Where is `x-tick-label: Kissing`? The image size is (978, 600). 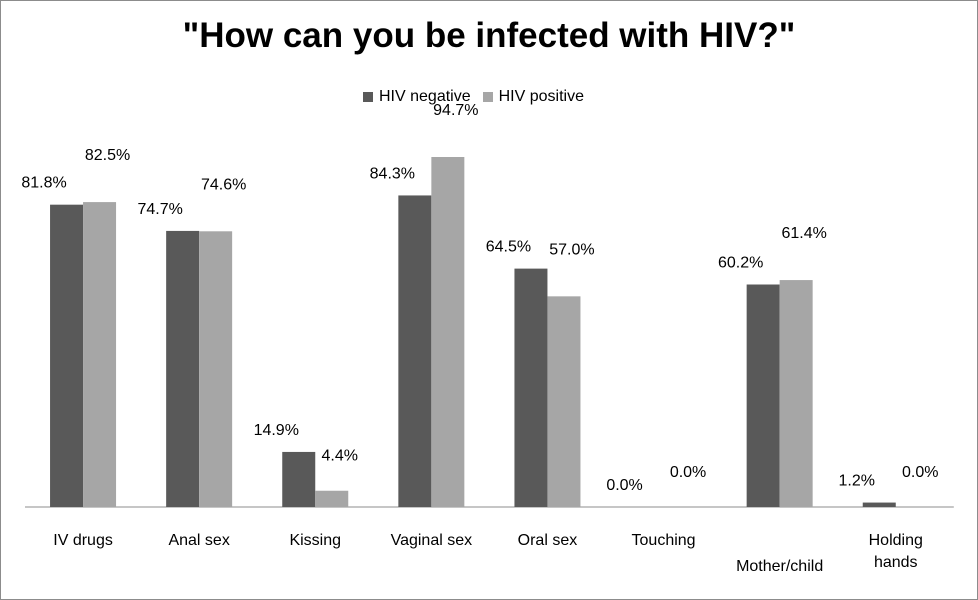 x-tick-label: Kissing is located at coordinates (315, 540).